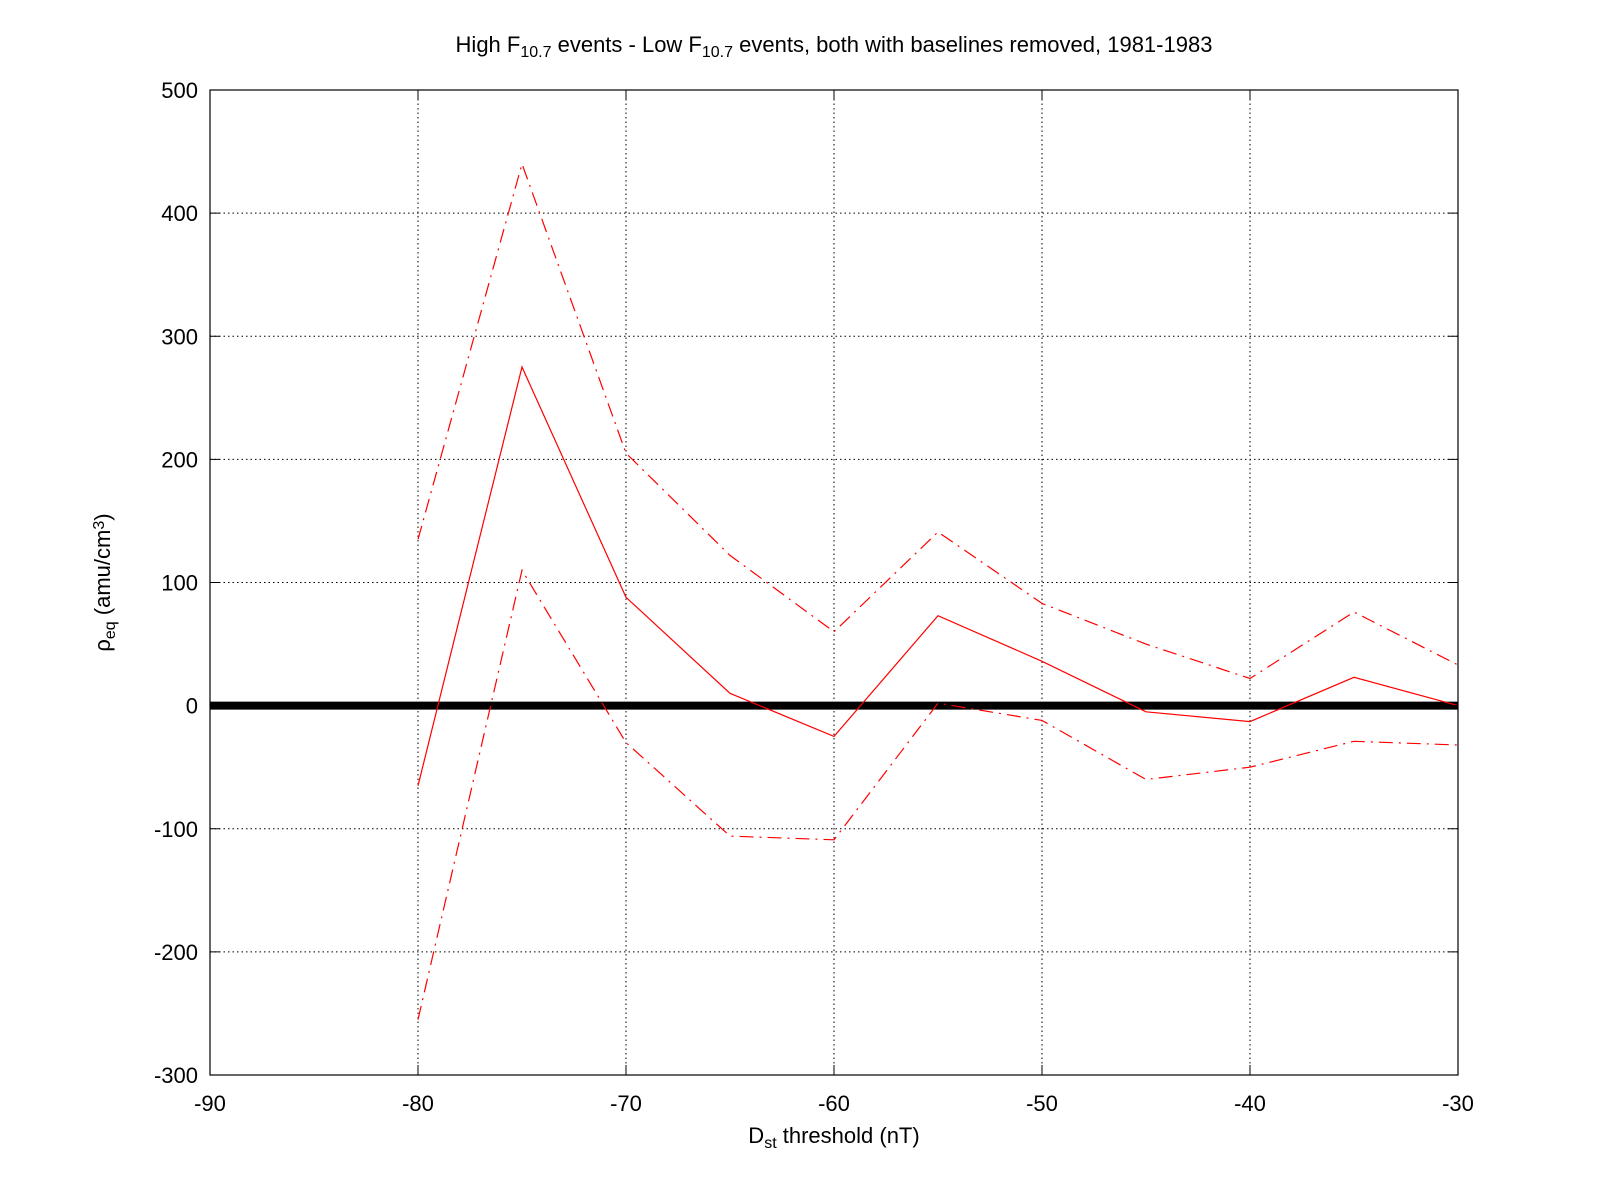  Describe the element at coordinates (102, 645) in the screenshot. I see `text-part-0: ρ` at that location.